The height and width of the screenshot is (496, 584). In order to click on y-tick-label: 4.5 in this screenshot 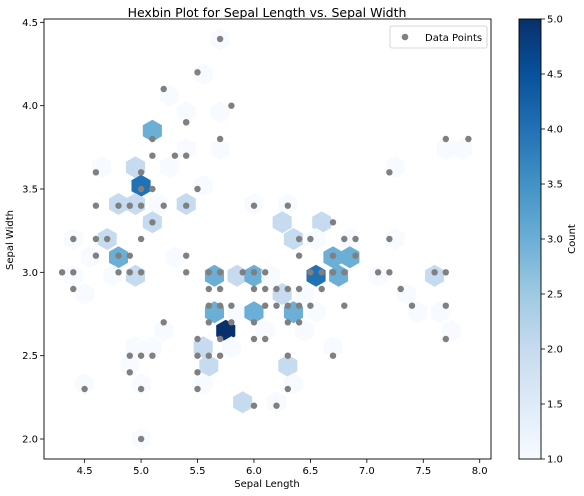, I will do `click(30, 23)`.